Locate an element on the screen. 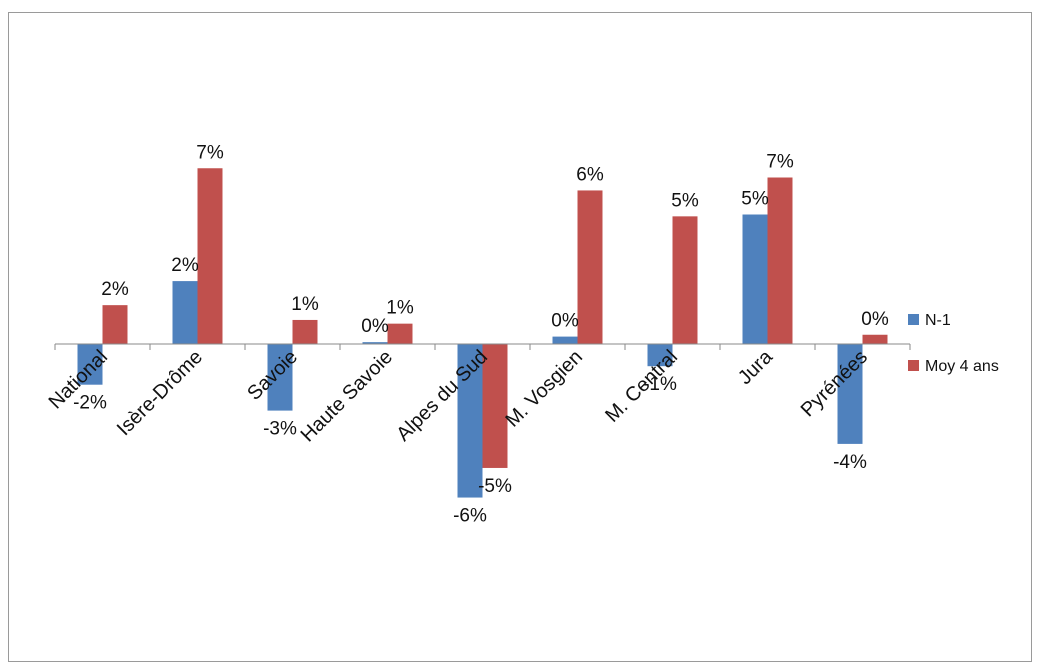  legend: N-1 Moy 4 ans is located at coordinates (953, 343).